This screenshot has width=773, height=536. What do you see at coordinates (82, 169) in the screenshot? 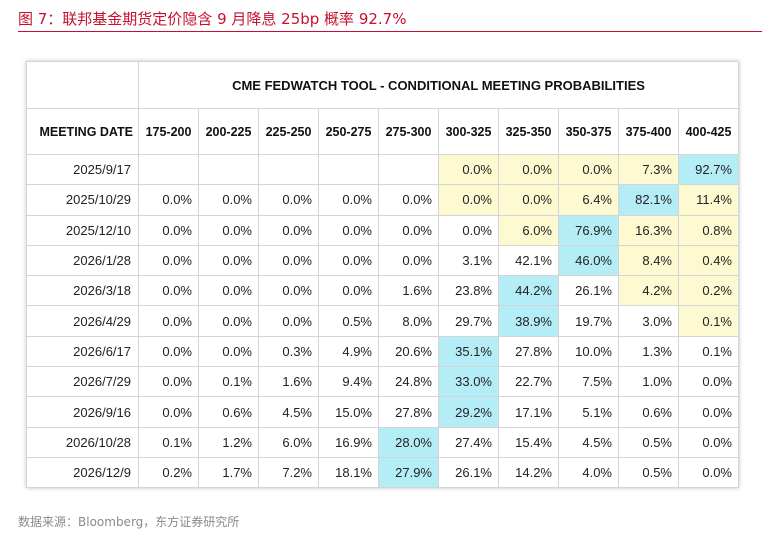
I see `meeting-date-cell: 2025/9/17` at bounding box center [82, 169].